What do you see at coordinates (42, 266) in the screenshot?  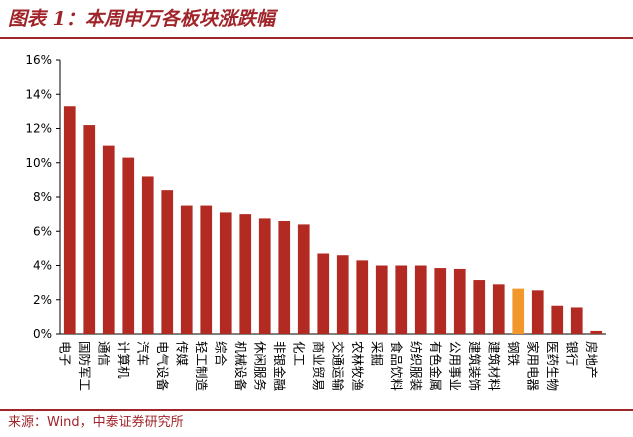 I see `y-tick-label: 4%` at bounding box center [42, 266].